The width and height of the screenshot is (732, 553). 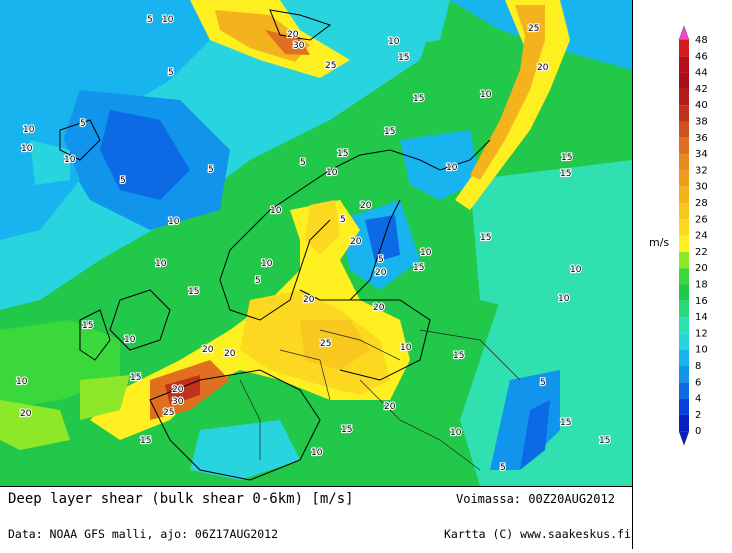 What do you see at coordinates (698, 366) in the screenshot?
I see `legend-tick-label: 8` at bounding box center [698, 366].